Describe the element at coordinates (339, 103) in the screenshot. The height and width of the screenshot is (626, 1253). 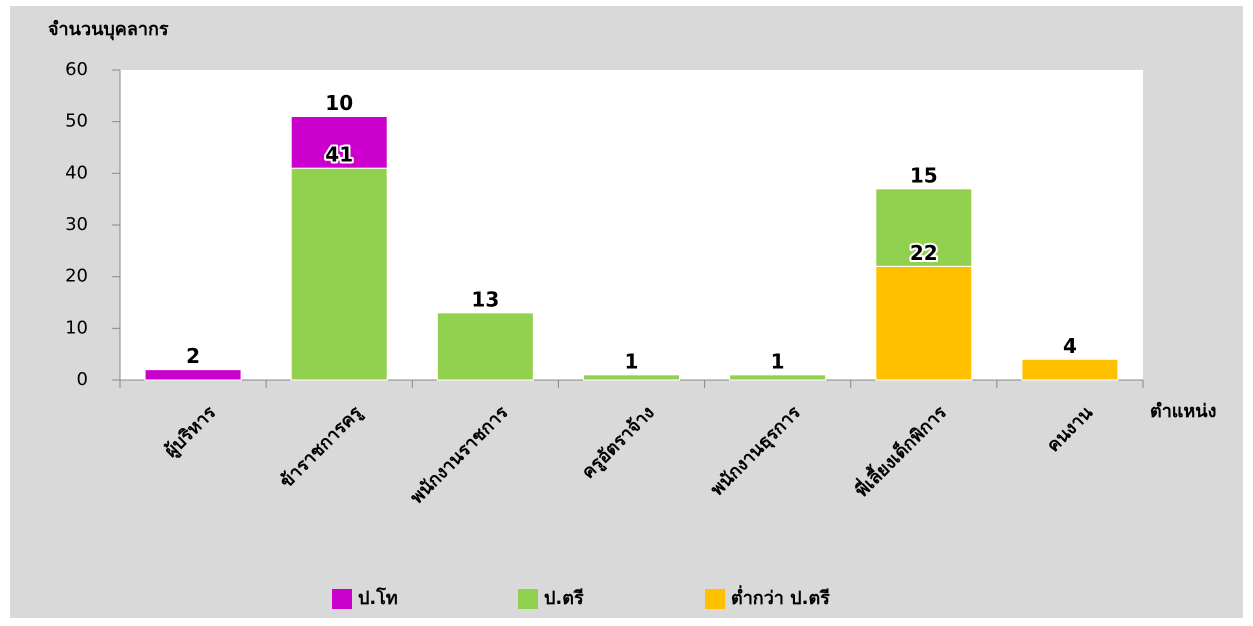
I see `data-label: 10` at that location.